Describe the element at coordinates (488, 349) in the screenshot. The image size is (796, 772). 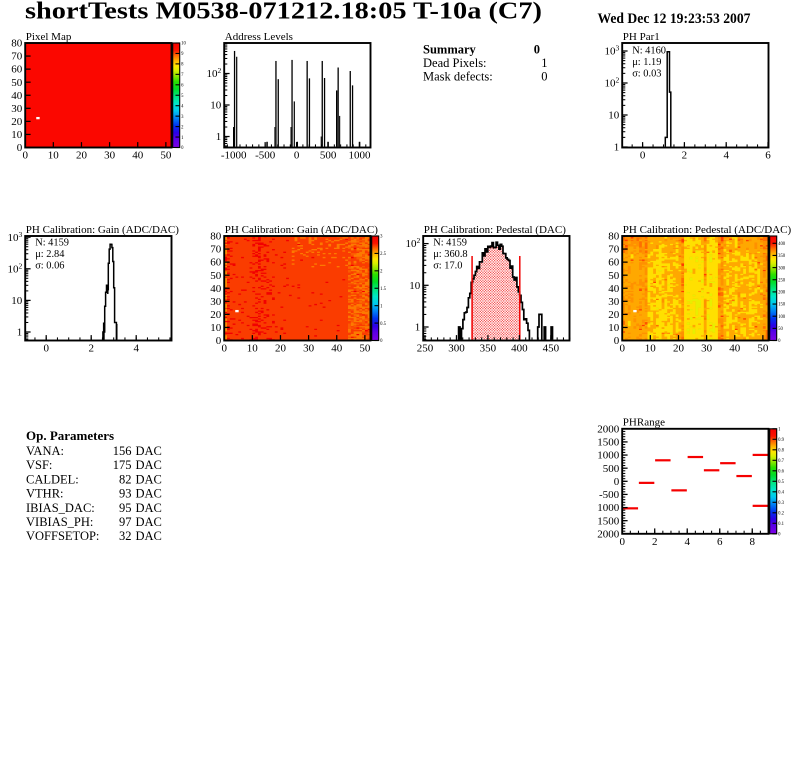
I see `svg-text: 350` at that location.